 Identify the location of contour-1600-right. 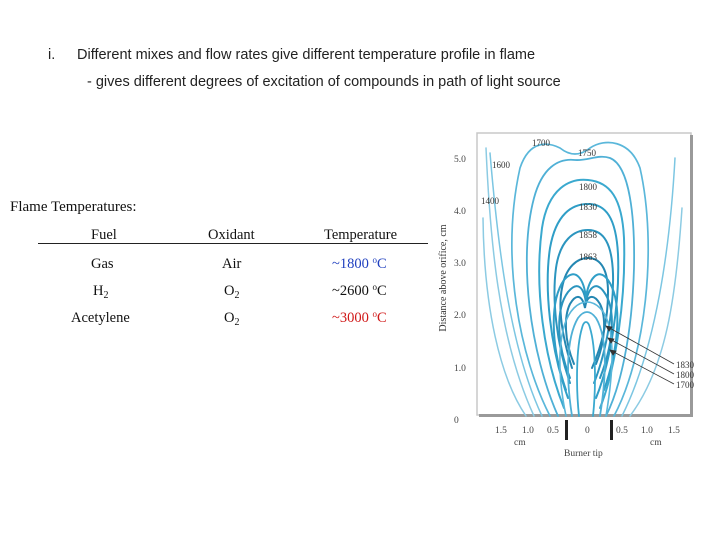
(648, 287).